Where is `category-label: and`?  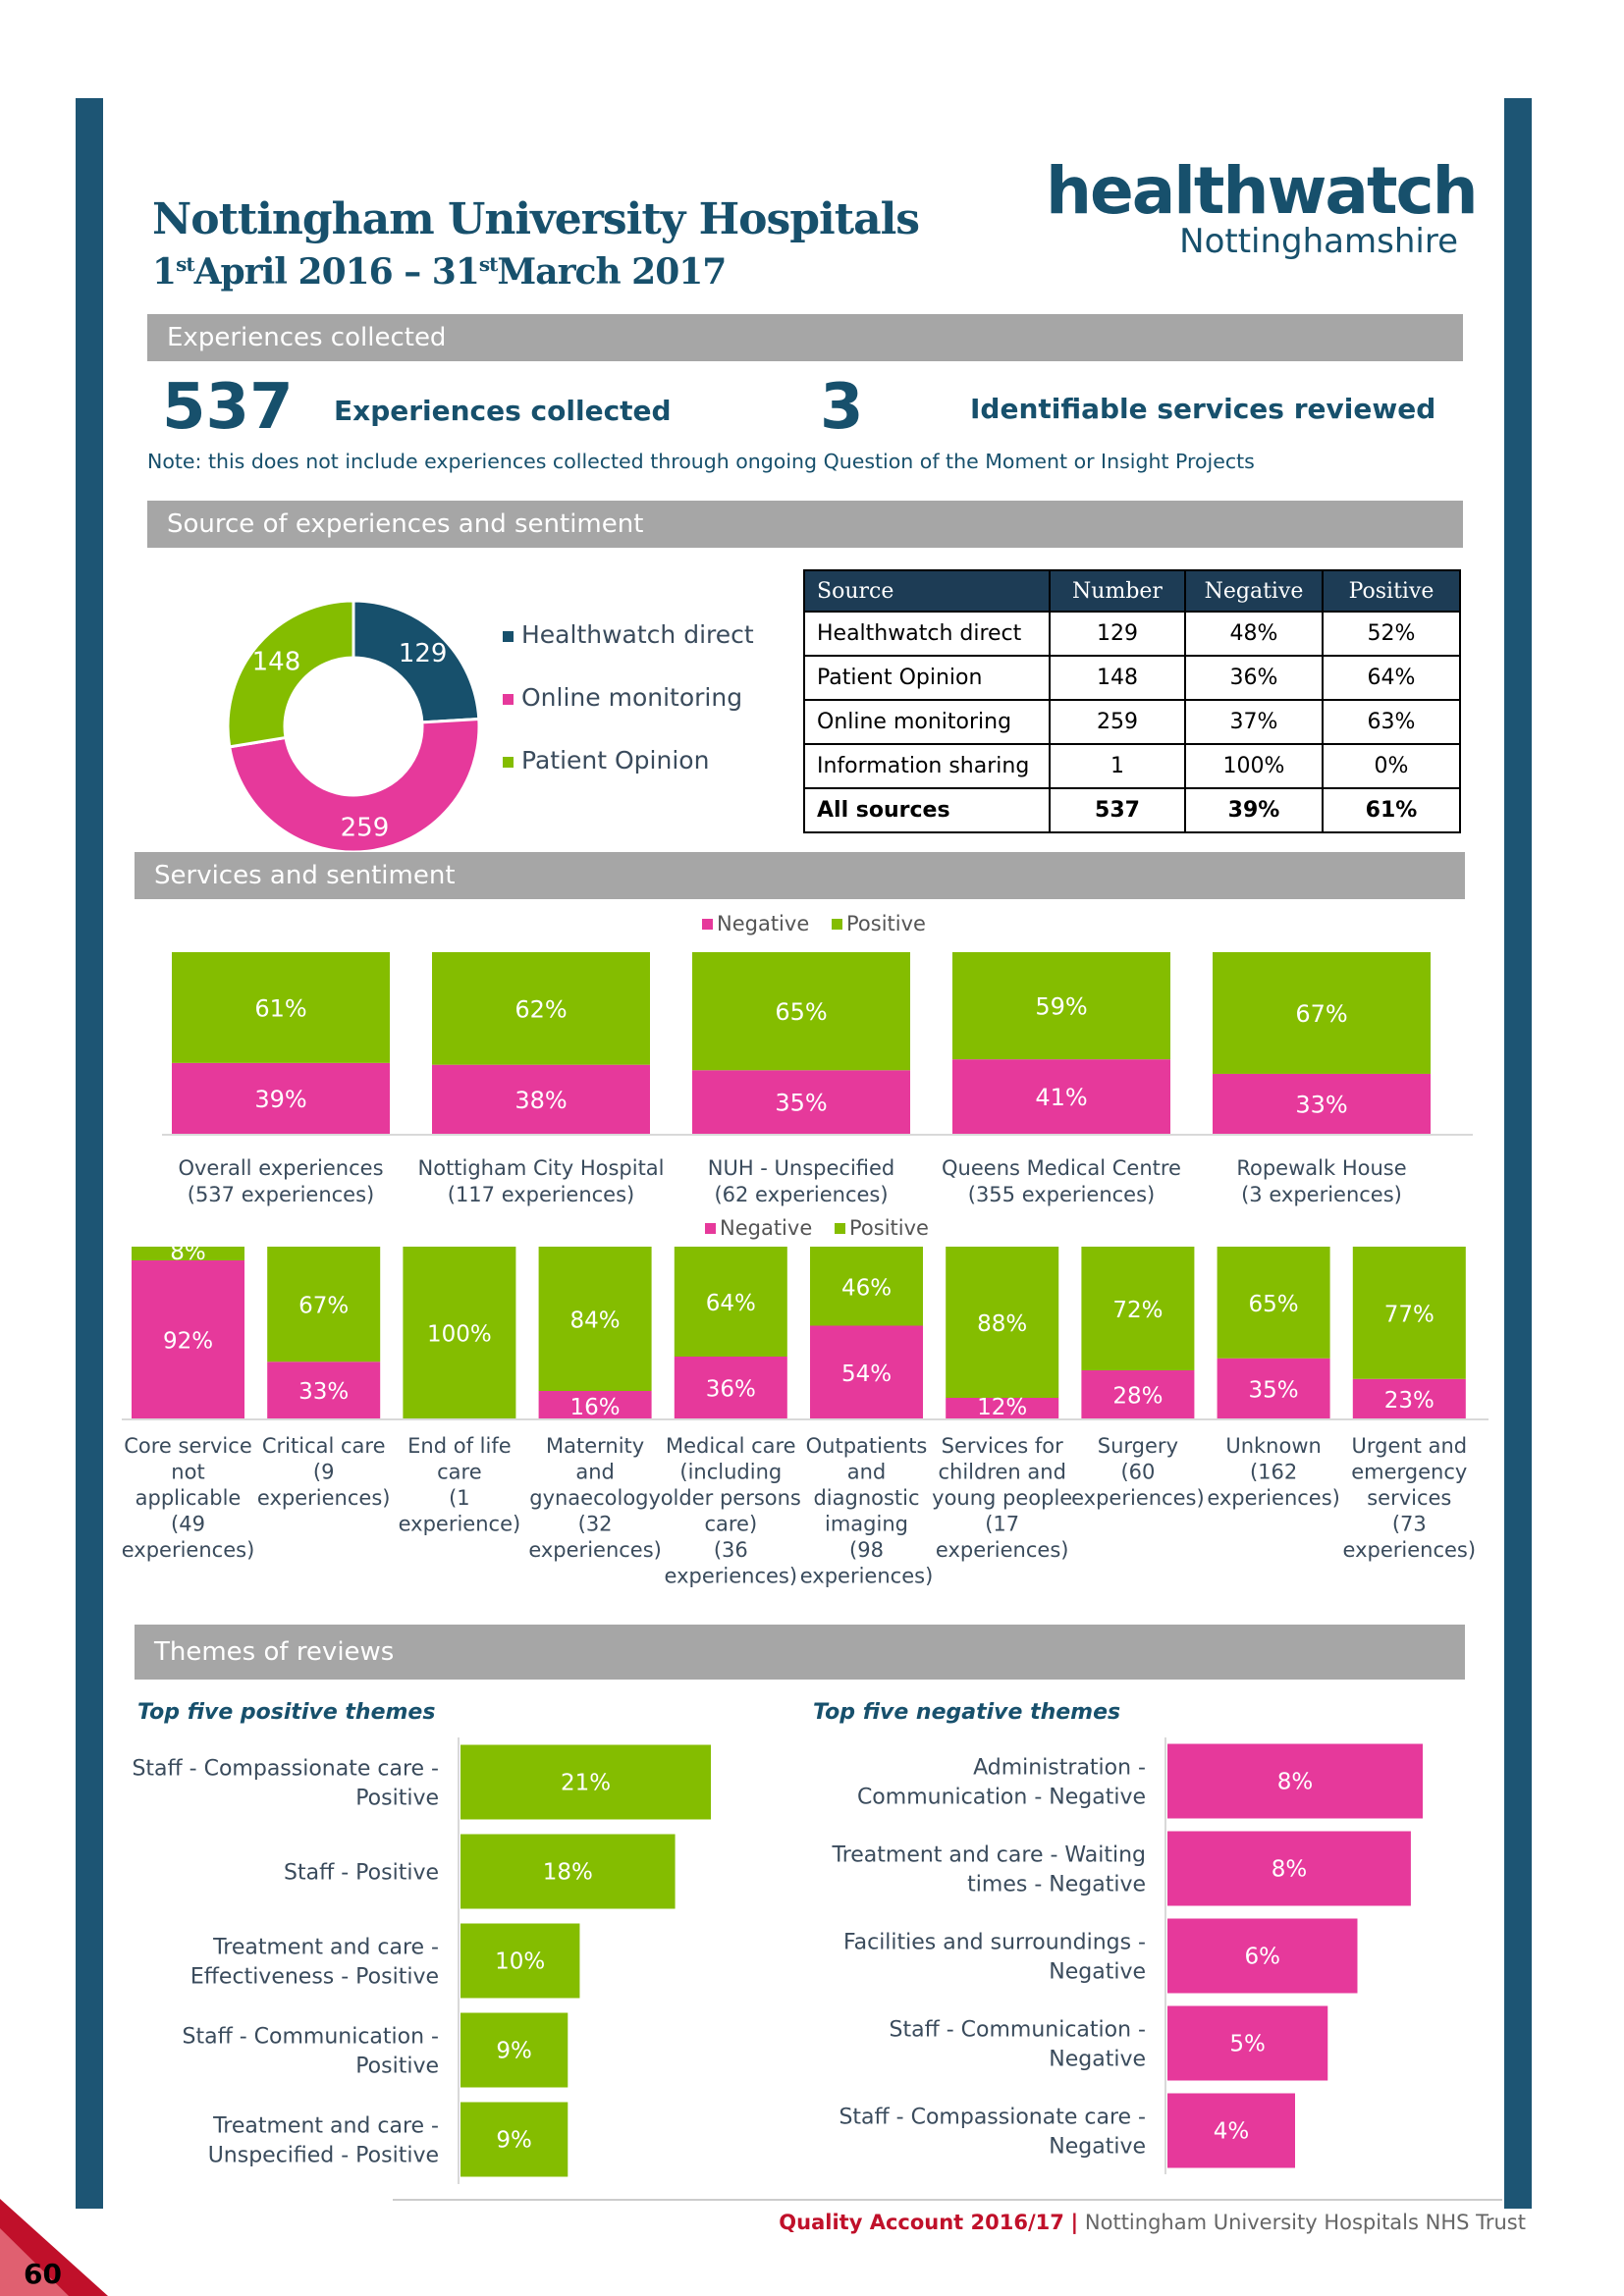 category-label: and is located at coordinates (595, 1472).